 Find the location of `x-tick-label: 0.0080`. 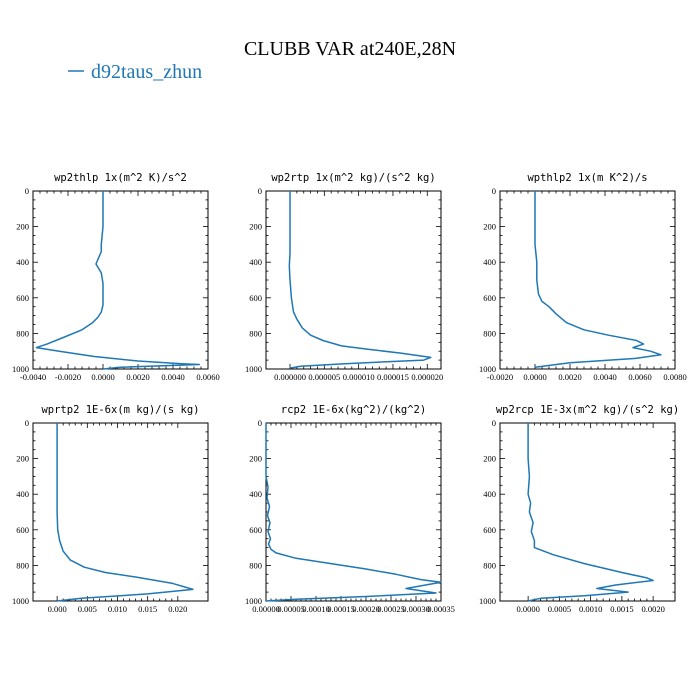

x-tick-label: 0.0080 is located at coordinates (674, 377).